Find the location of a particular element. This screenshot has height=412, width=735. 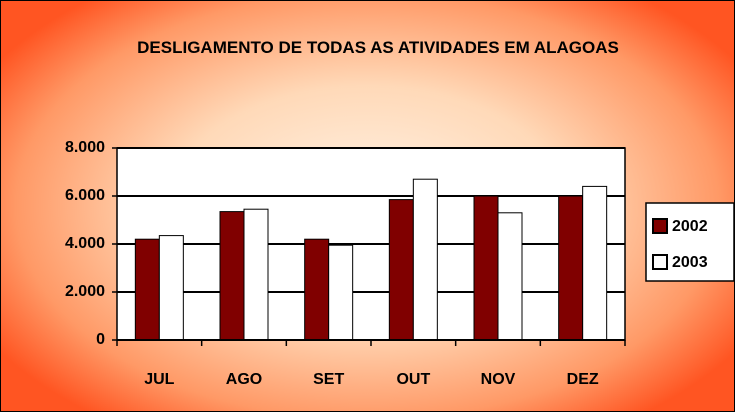

legend-label: 2002 is located at coordinates (690, 226).